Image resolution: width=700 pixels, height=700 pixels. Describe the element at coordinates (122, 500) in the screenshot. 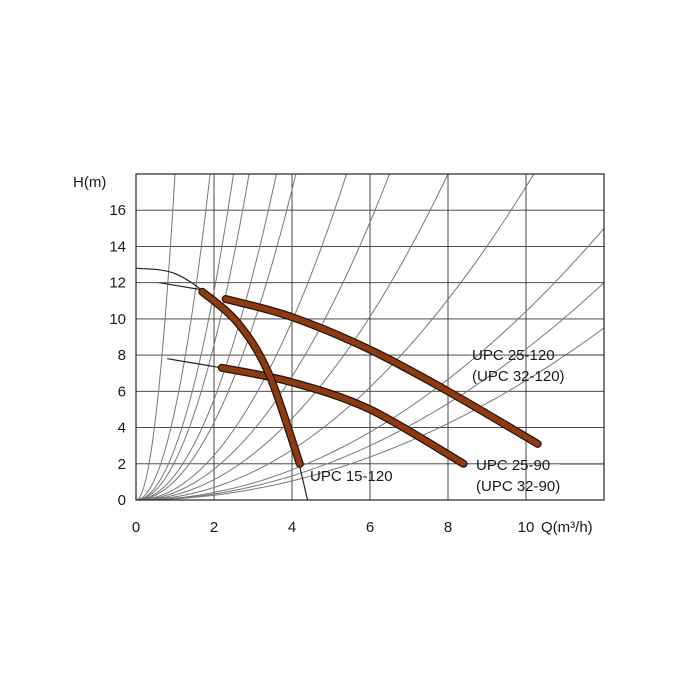

I see `y-tick-label: 0` at that location.